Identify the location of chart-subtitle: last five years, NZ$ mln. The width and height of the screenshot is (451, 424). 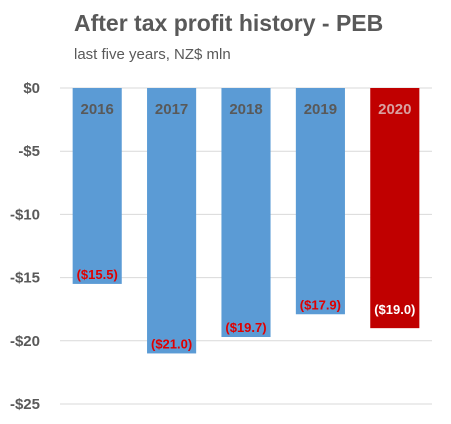
(152, 54).